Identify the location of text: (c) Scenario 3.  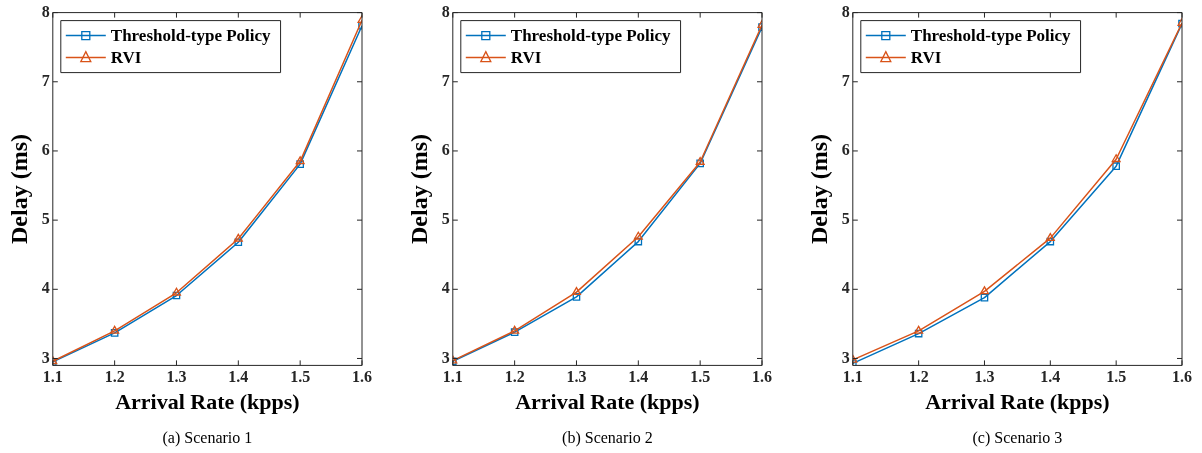
(1017, 438).